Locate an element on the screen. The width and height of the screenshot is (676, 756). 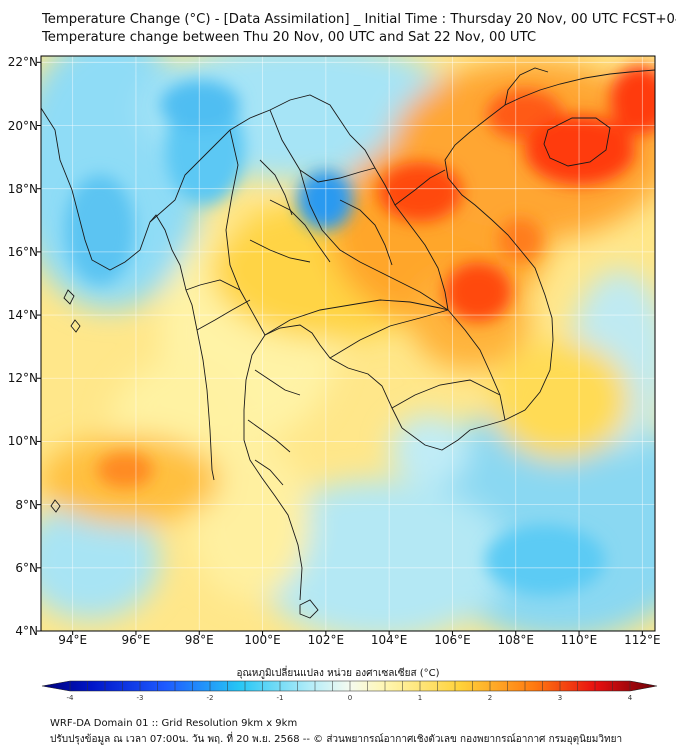
longitude-label: 112°E is located at coordinates (642, 640).